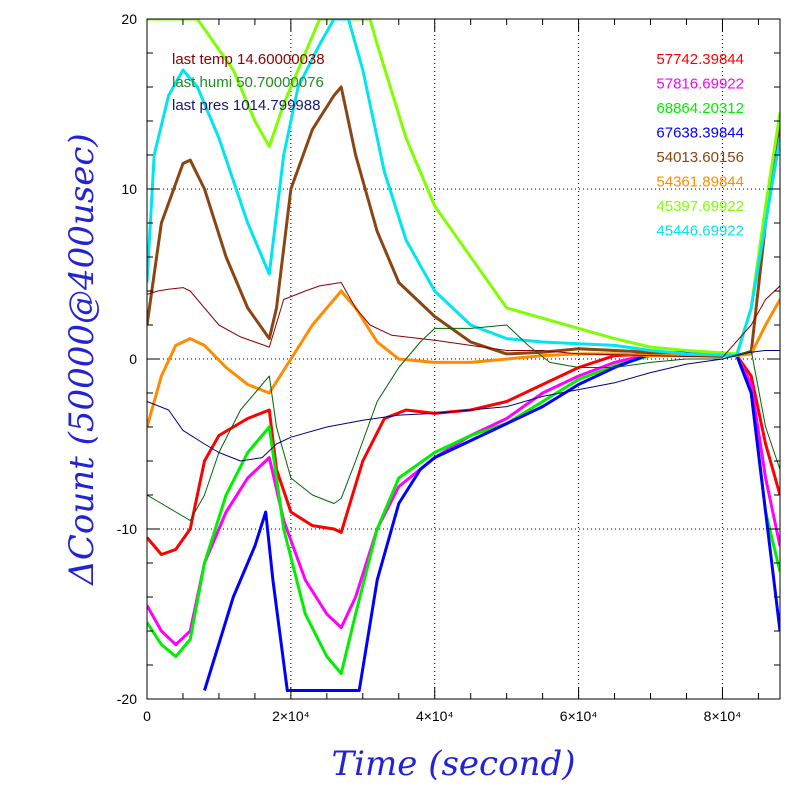 The width and height of the screenshot is (797, 797). What do you see at coordinates (127, 699) in the screenshot?
I see `y-tick-label: -20` at bounding box center [127, 699].